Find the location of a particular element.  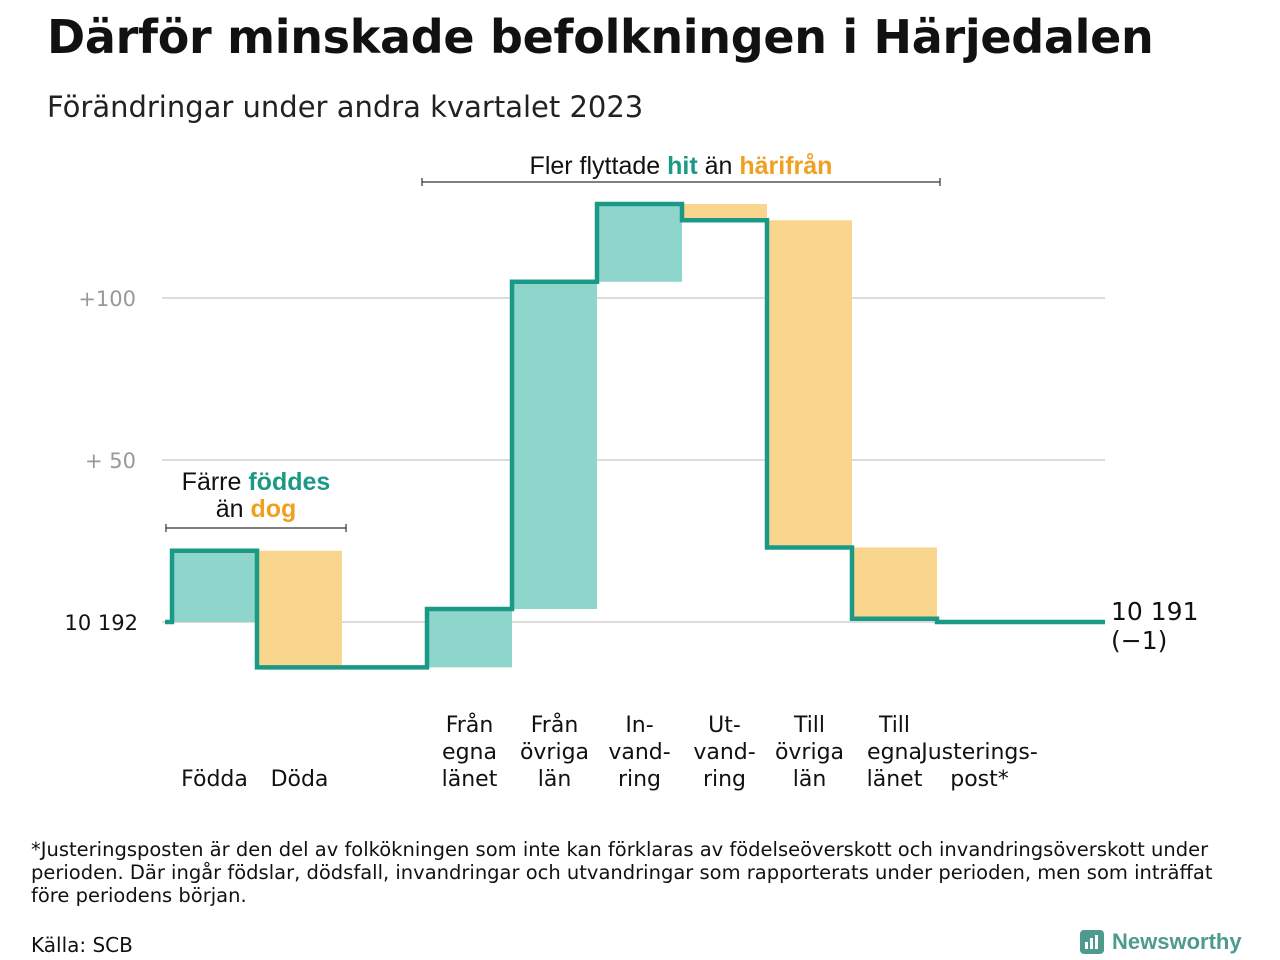

annotation-text: än dog is located at coordinates (256, 509).